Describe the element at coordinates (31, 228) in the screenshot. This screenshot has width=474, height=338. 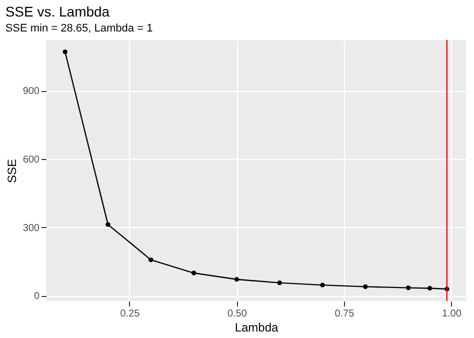
I see `y-tick-label: 300` at that location.